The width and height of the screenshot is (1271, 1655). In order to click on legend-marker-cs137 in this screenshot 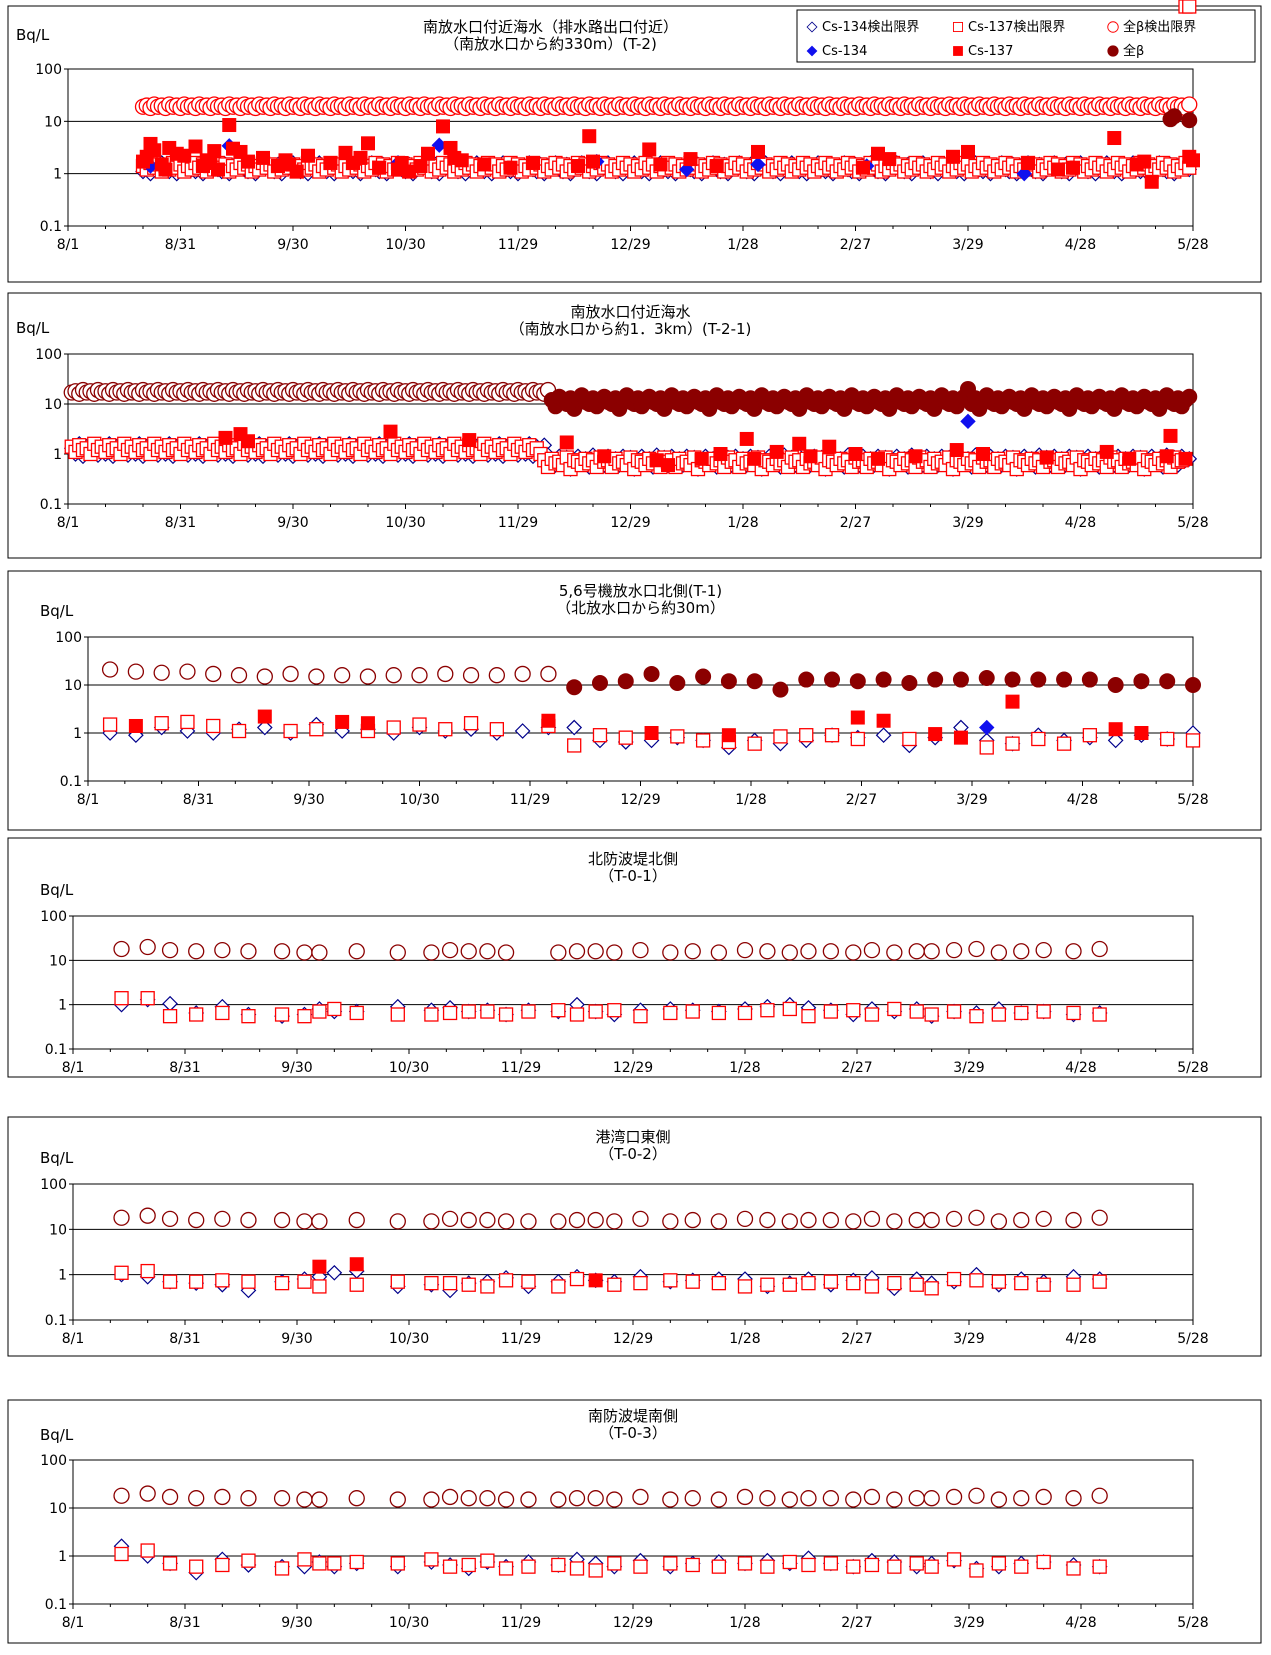, I will do `click(958, 51)`.